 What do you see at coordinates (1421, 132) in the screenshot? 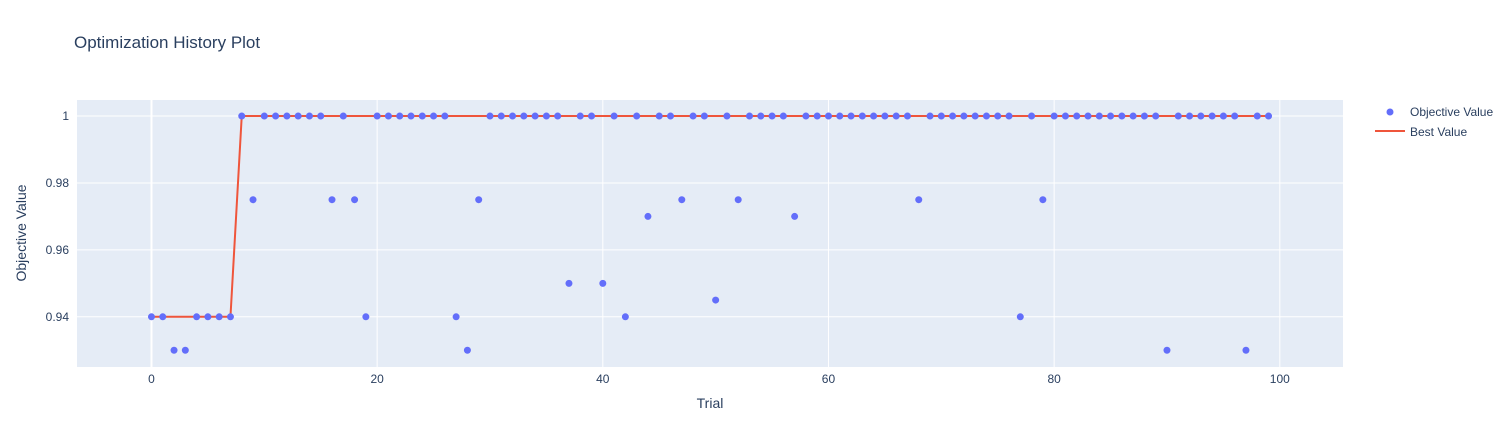
I see `legend-item-best-value: Best Value` at bounding box center [1421, 132].